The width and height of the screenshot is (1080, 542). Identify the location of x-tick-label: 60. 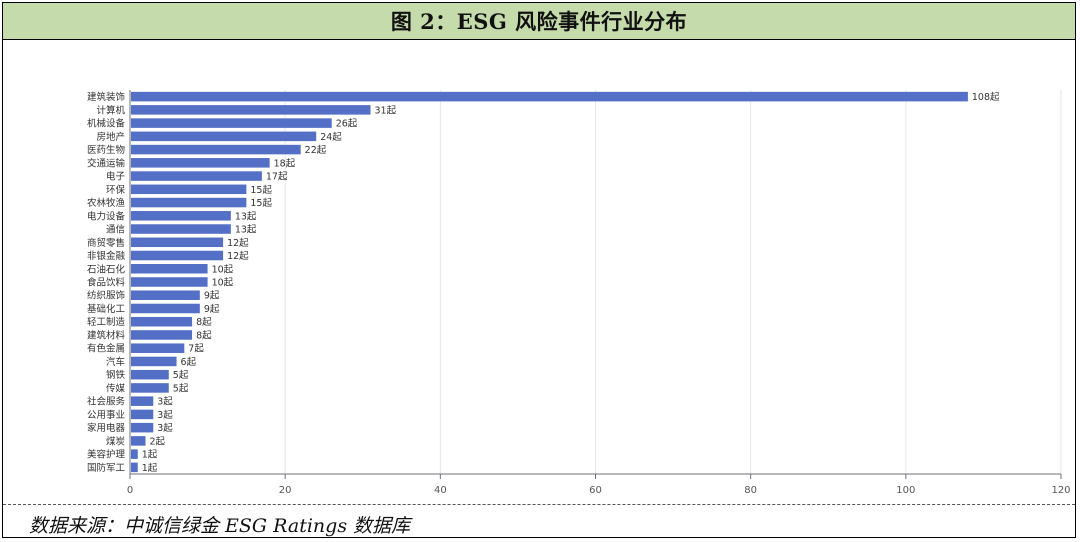
(595, 490).